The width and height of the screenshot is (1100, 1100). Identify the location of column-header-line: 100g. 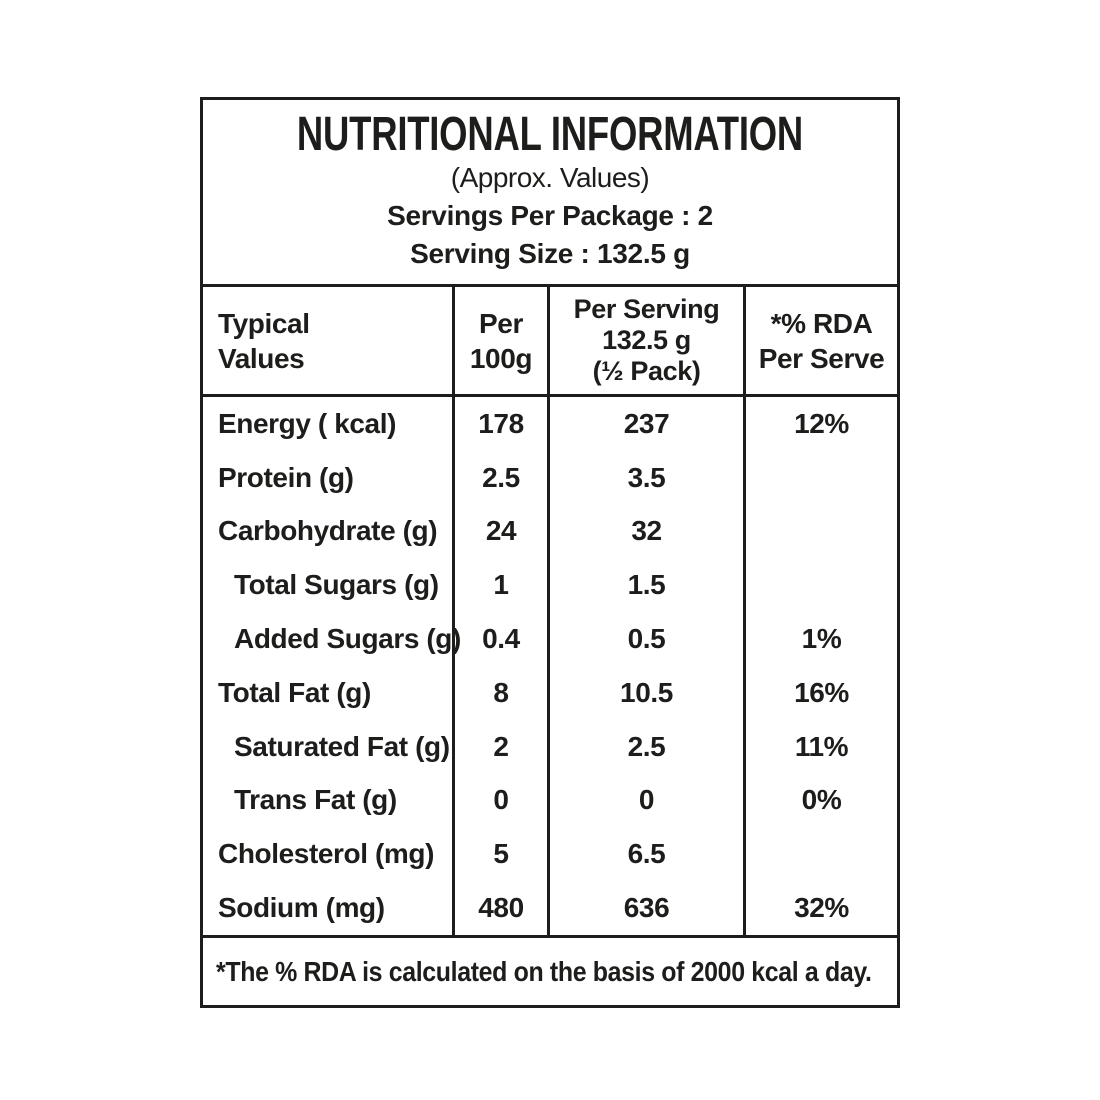
(501, 358).